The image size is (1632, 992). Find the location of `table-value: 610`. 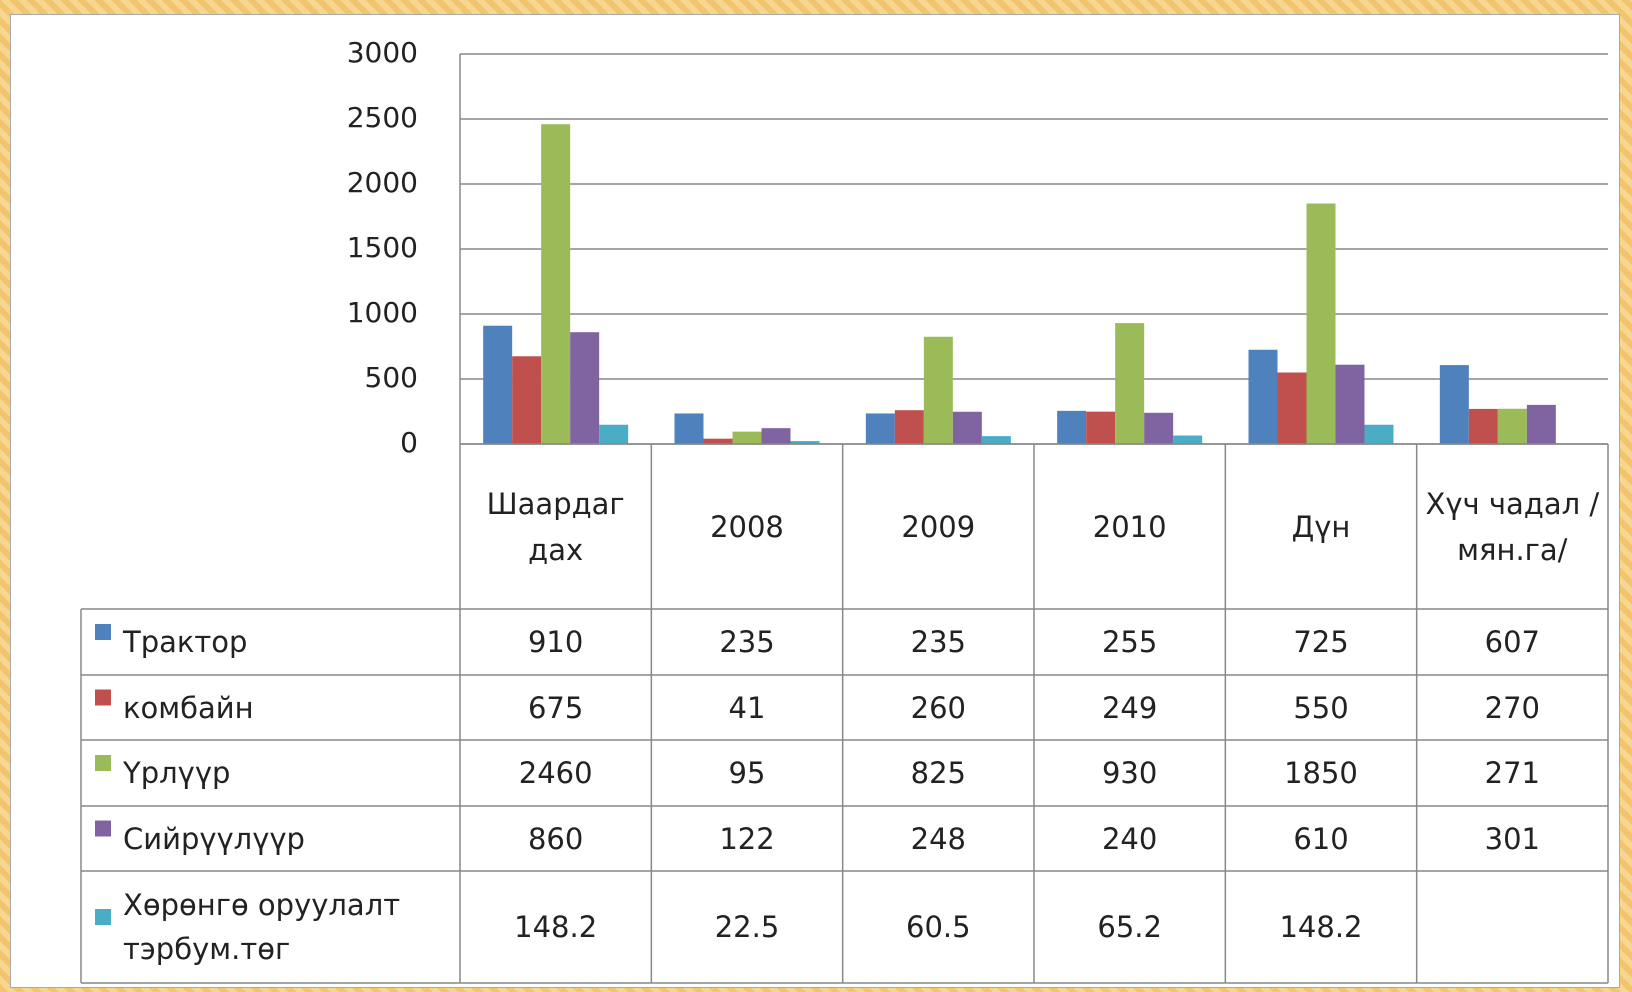

table-value: 610 is located at coordinates (1321, 838).